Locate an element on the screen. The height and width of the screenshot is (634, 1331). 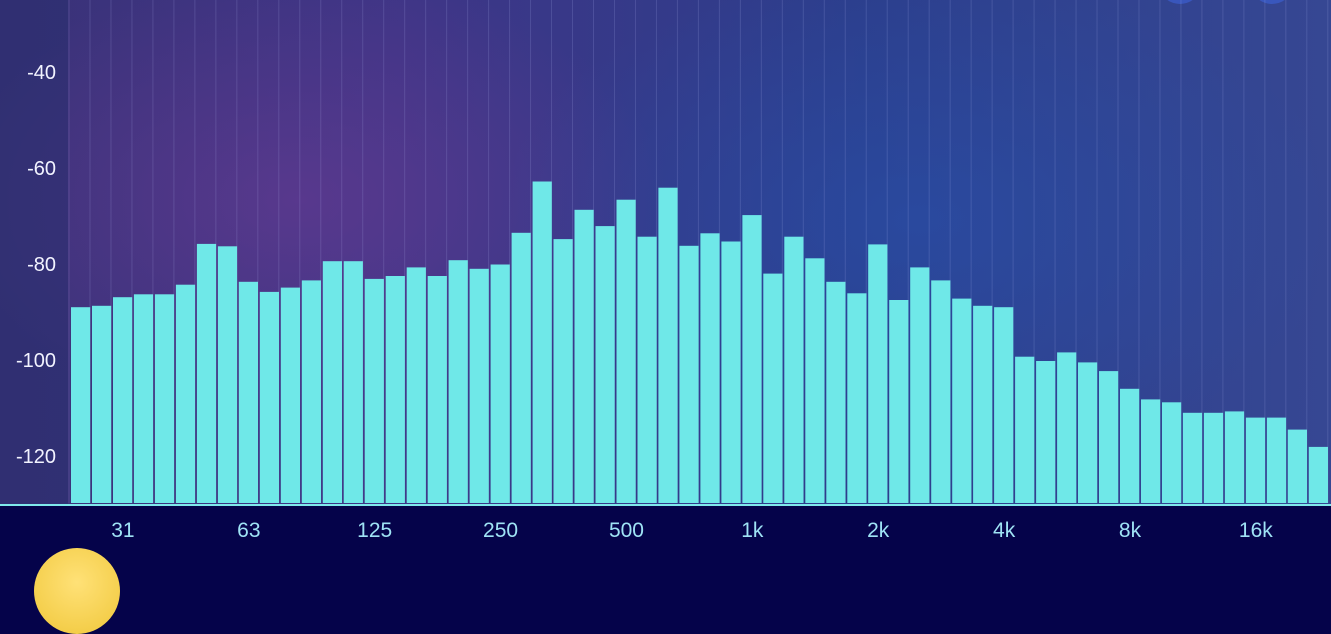
x-tick-label: 500 is located at coordinates (626, 530).